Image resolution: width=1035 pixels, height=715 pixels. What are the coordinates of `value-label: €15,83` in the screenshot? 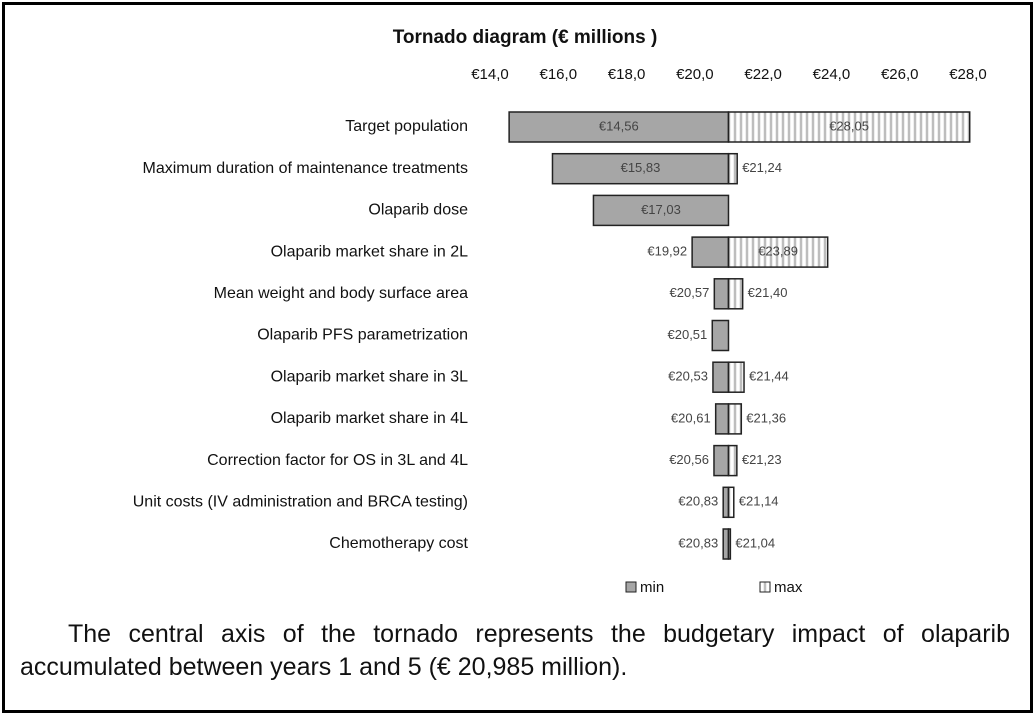 It's located at (641, 167).